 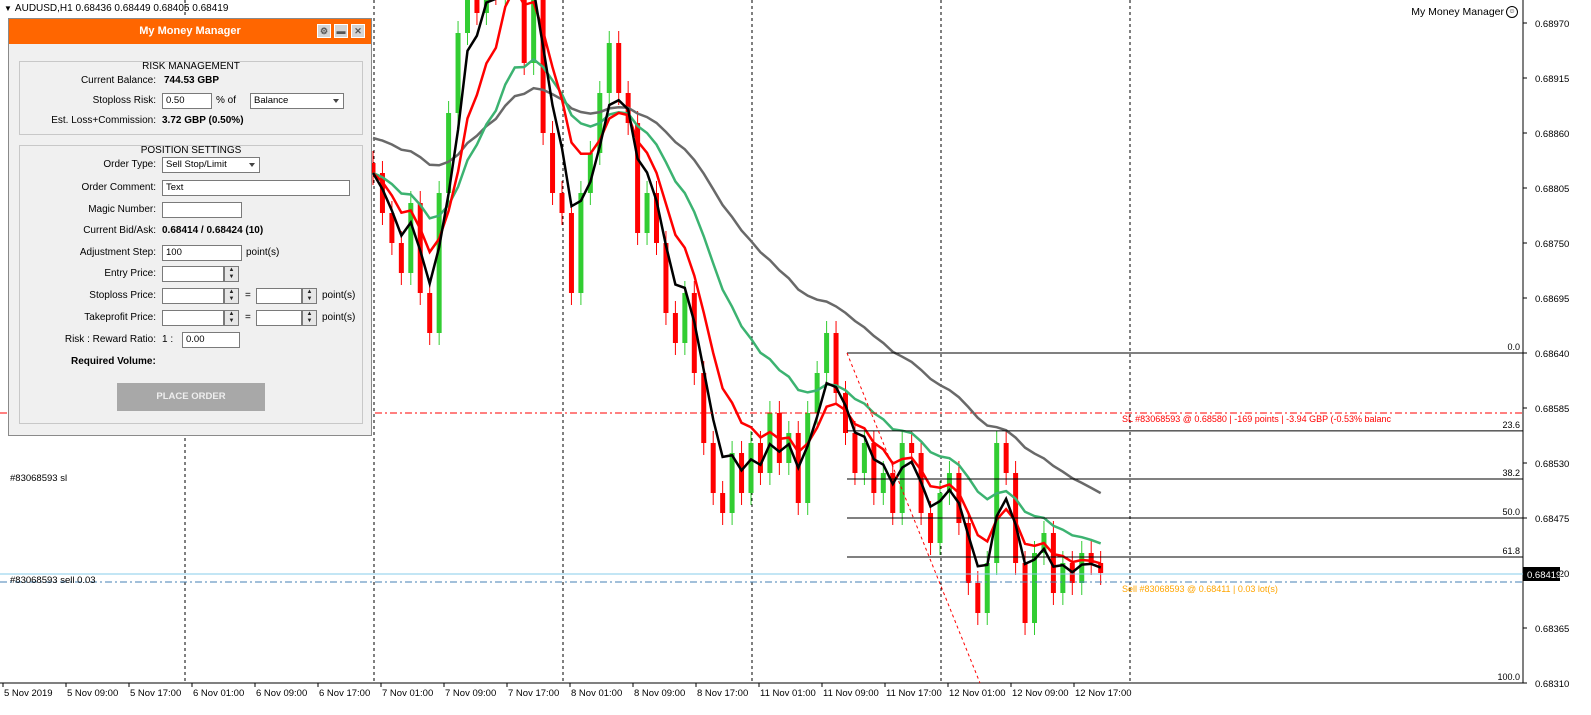 What do you see at coordinates (1513, 347) in the screenshot?
I see `fib-level-label: 0.0` at bounding box center [1513, 347].